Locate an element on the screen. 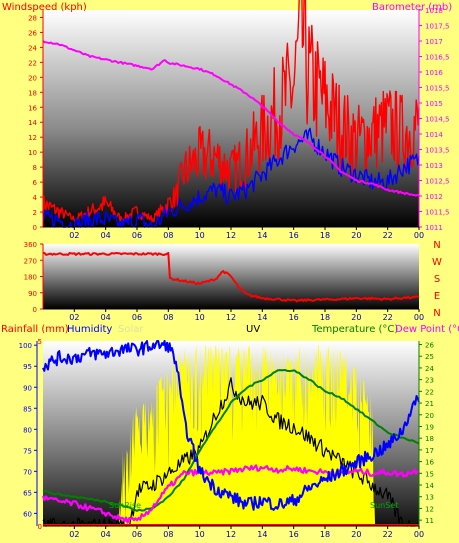  barometer-tick-label: 1018 is located at coordinates (434, 11).